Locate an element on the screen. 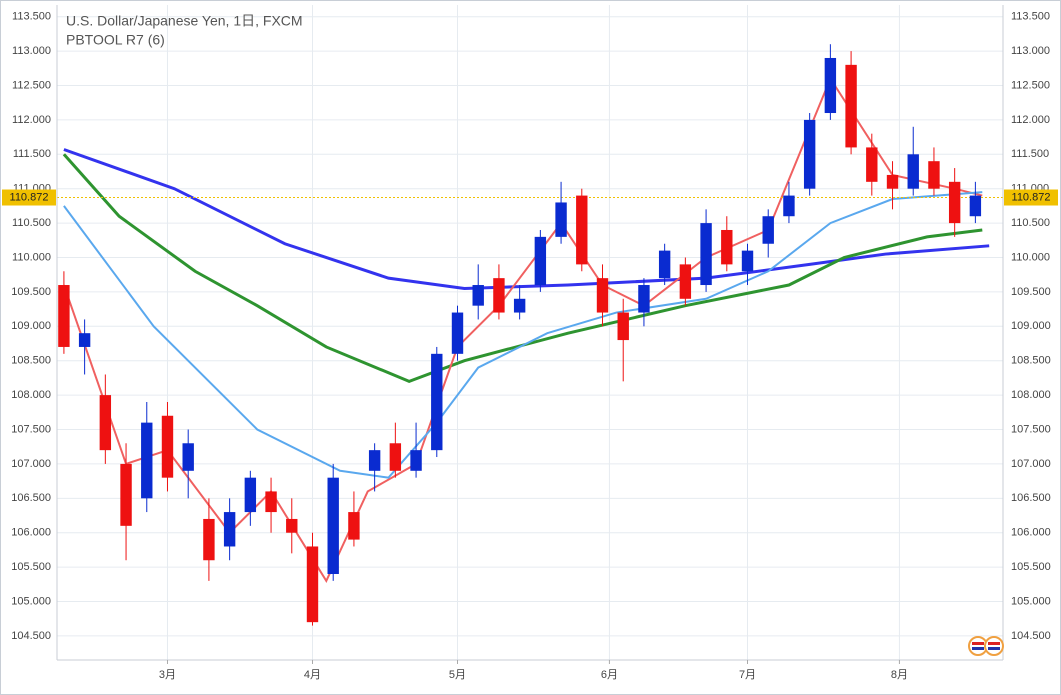 The width and height of the screenshot is (1061, 695). x-tick-label: 6月 is located at coordinates (609, 675).